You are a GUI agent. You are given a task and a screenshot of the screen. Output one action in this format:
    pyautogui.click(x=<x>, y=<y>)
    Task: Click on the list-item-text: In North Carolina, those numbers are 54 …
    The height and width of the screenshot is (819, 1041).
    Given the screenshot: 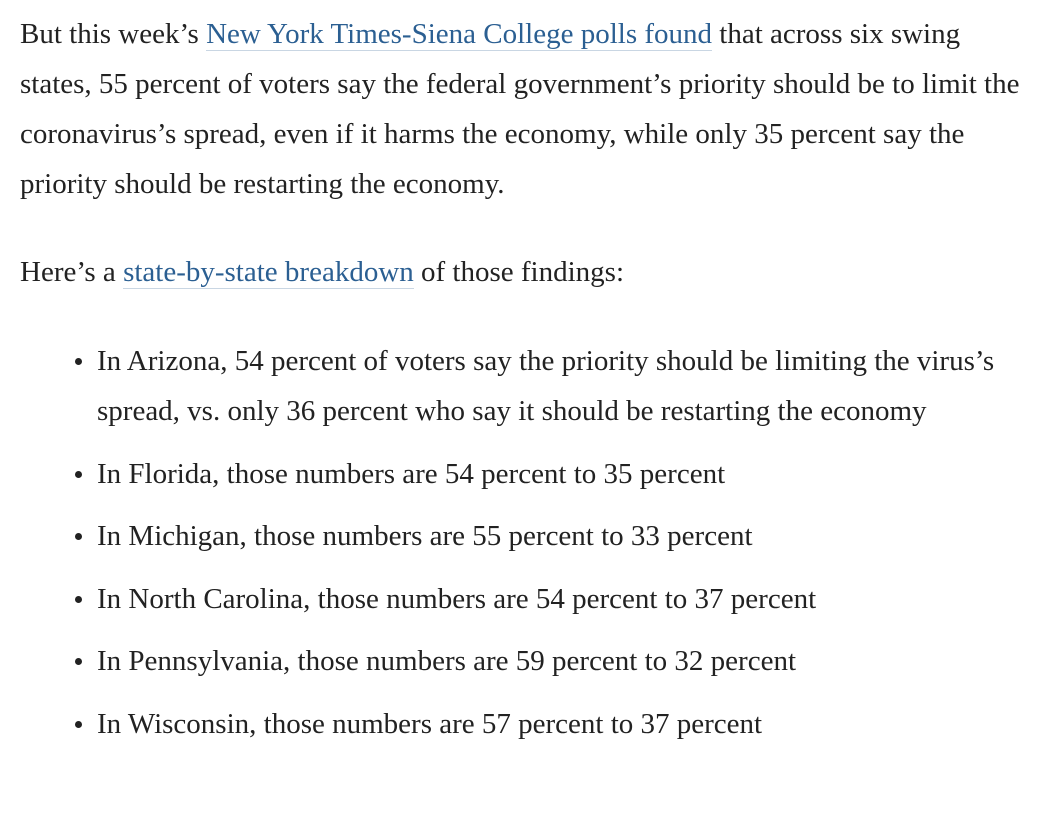 What is the action you would take?
    pyautogui.click(x=457, y=598)
    